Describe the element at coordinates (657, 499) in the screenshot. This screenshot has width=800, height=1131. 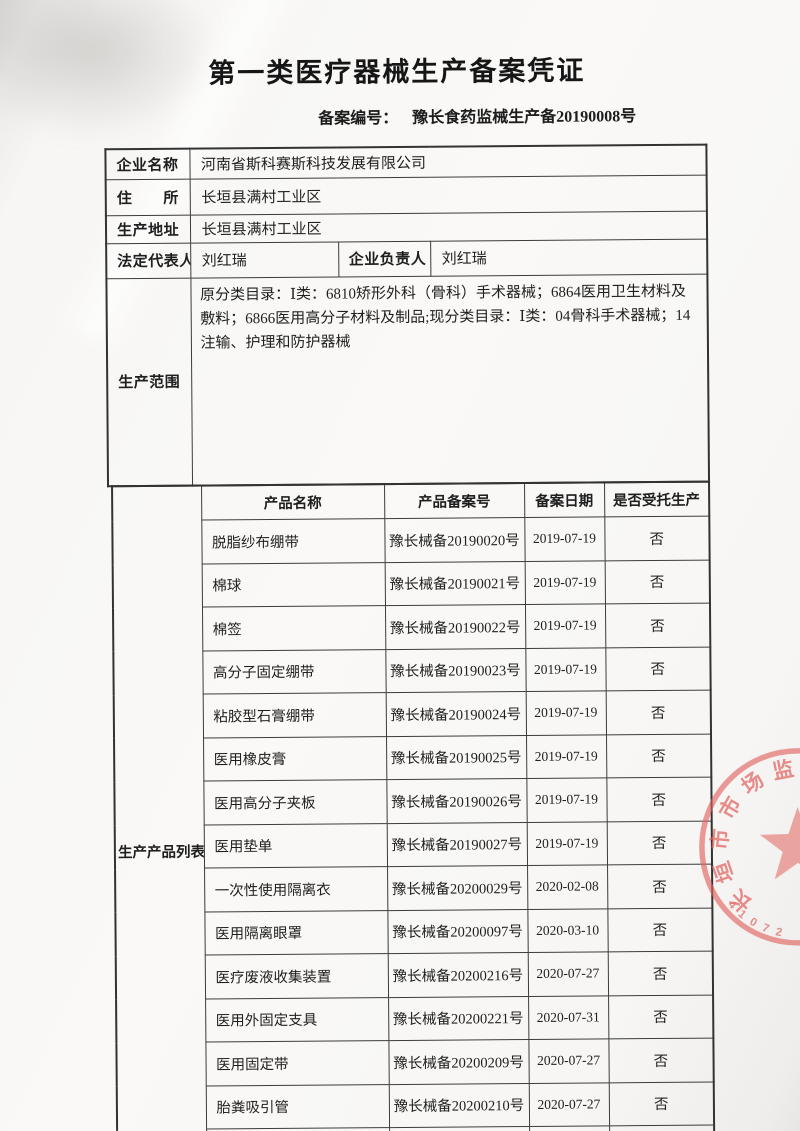
I see `column-header-entrusted: 是否受托生产` at that location.